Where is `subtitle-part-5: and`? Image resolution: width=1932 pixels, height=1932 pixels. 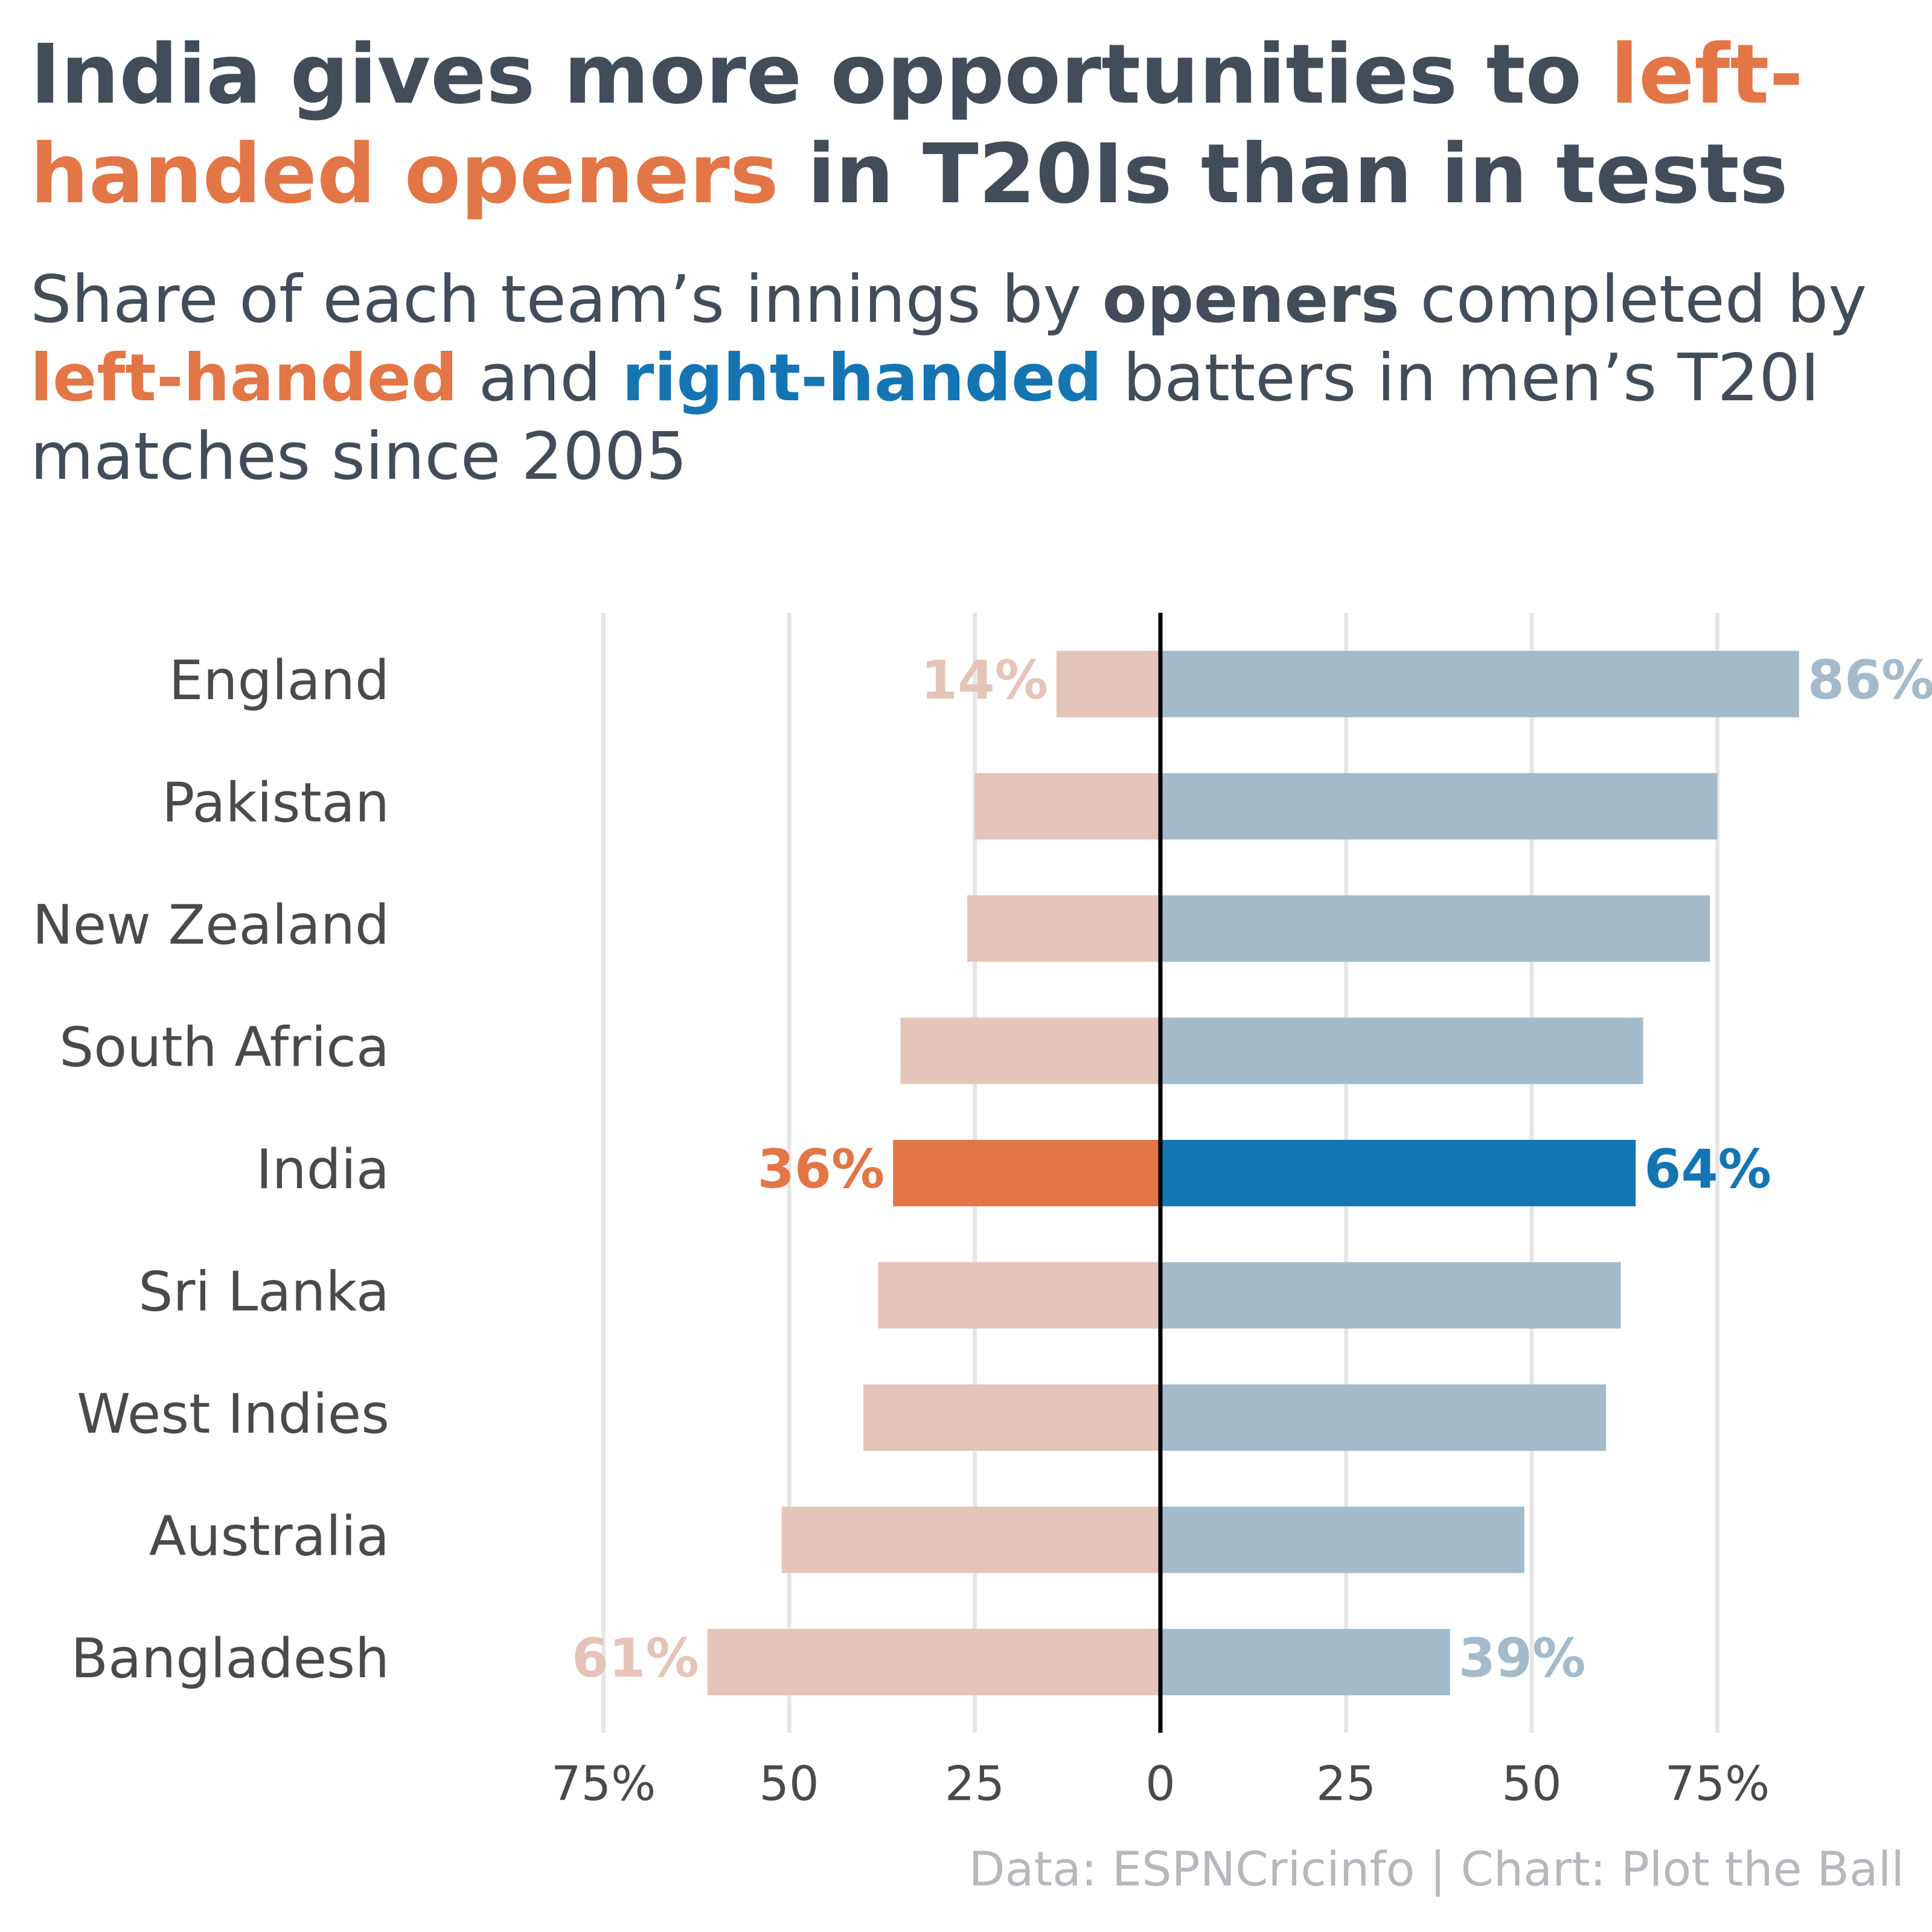 subtitle-part-5: and is located at coordinates (540, 378).